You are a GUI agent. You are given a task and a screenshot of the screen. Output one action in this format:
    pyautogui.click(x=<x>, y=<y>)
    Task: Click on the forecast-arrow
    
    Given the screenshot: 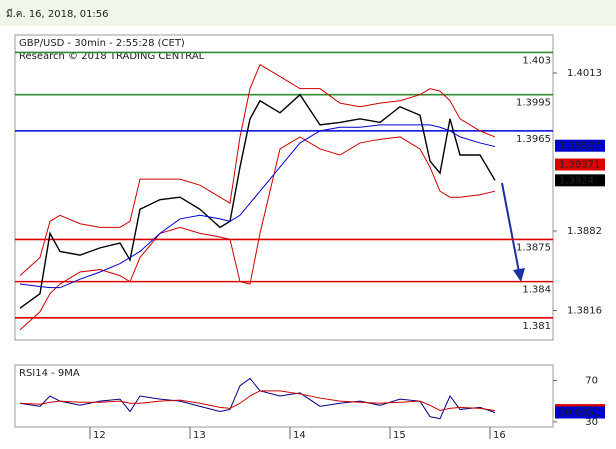 What is the action you would take?
    pyautogui.click(x=510, y=227)
    